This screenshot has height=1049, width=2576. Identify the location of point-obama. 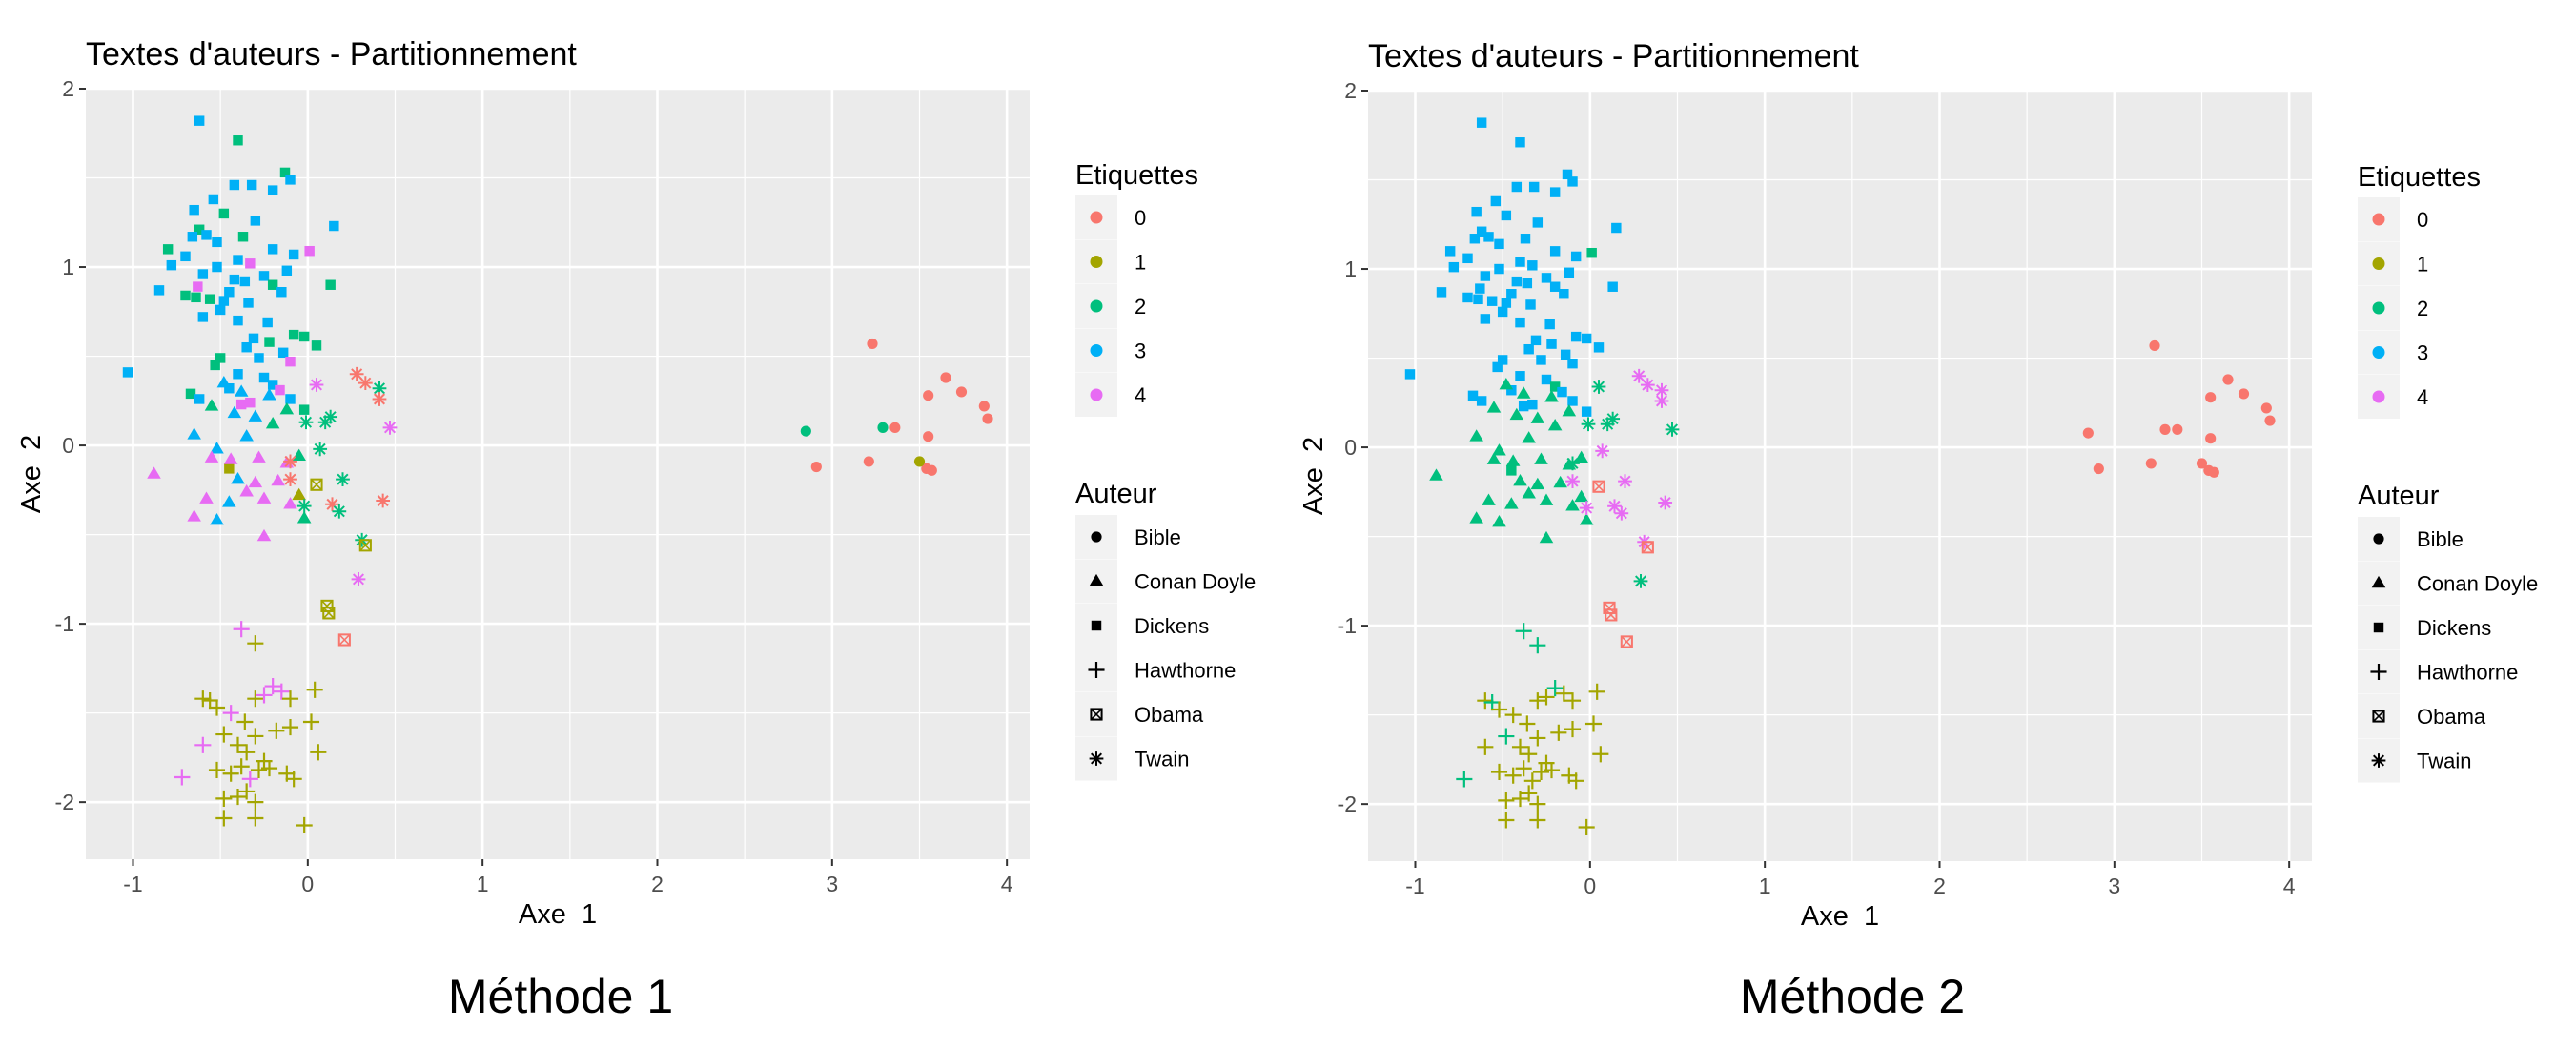
(329, 613).